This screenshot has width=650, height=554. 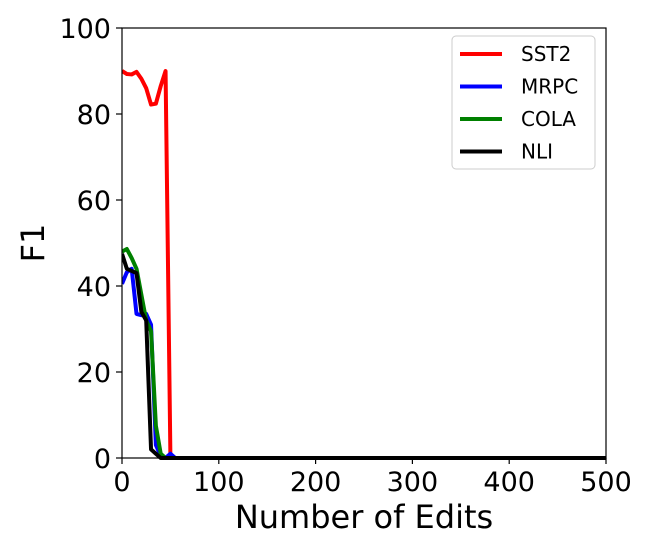 What do you see at coordinates (606, 482) in the screenshot?
I see `x-tick-label: 500` at bounding box center [606, 482].